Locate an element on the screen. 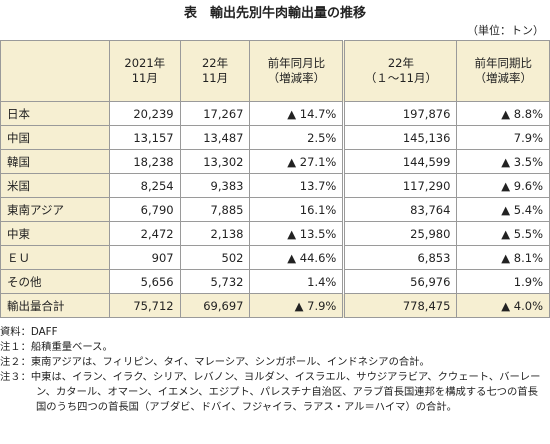  cell: 8,254 is located at coordinates (145, 185).